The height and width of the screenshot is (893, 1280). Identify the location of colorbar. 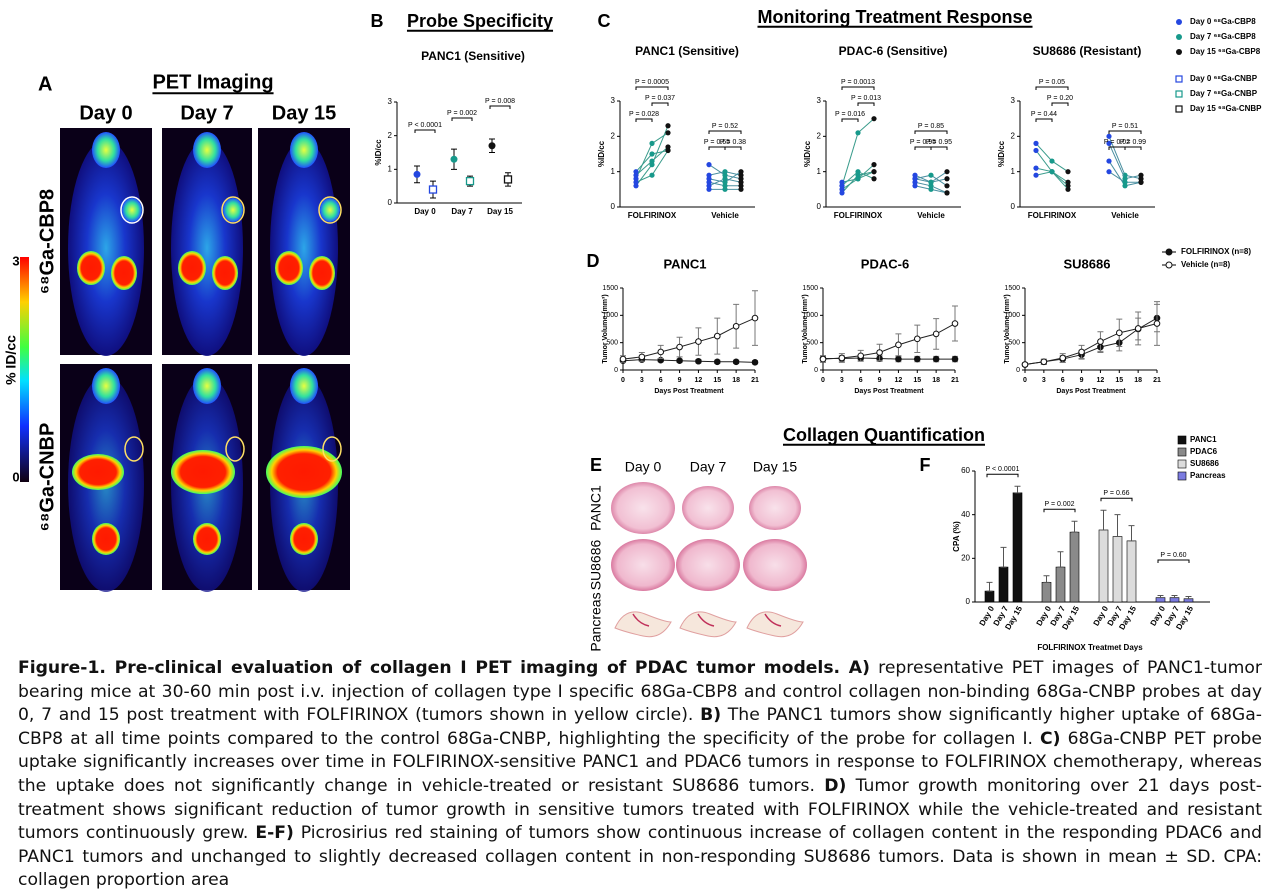
(24, 369).